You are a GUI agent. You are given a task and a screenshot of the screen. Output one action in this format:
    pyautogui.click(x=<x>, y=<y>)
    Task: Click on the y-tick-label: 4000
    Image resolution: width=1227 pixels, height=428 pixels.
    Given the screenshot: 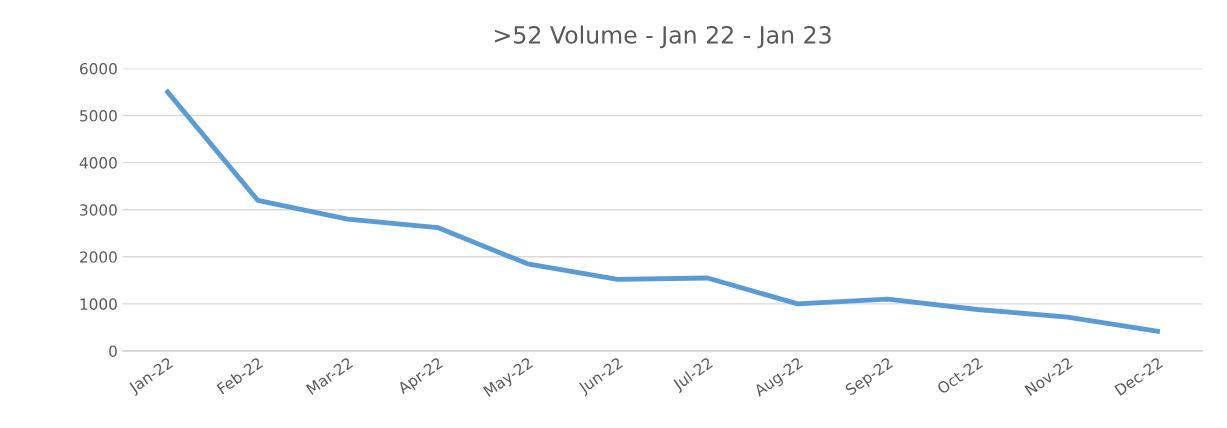 What is the action you would take?
    pyautogui.click(x=98, y=163)
    